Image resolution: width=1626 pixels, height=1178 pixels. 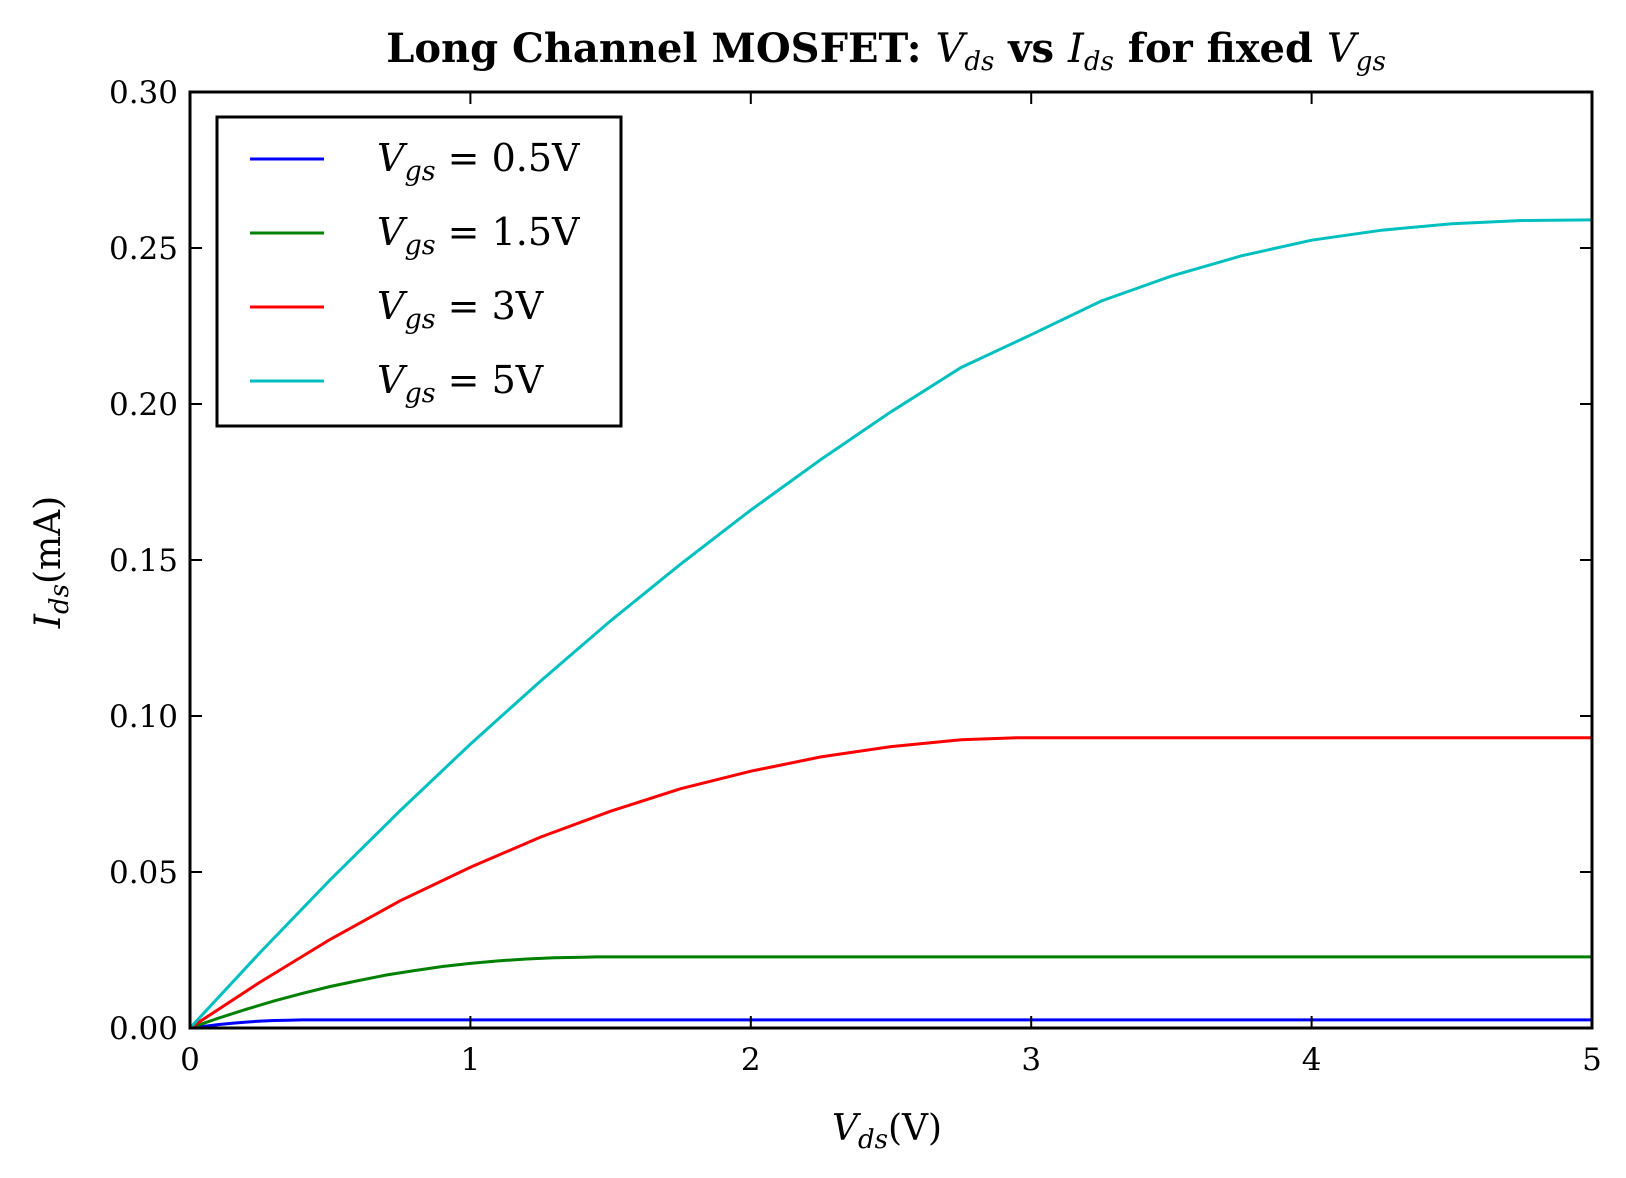 What do you see at coordinates (1343, 49) in the screenshot?
I see `title-var3: V` at bounding box center [1343, 49].